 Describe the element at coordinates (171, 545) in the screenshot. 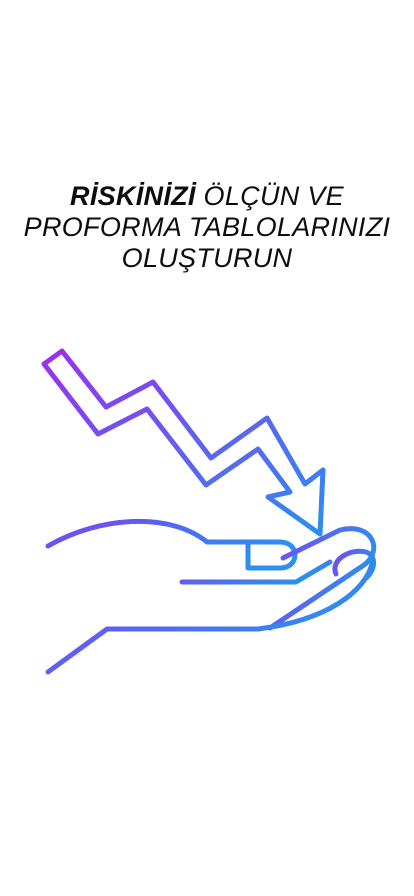

I see `hand-palm-icon` at that location.